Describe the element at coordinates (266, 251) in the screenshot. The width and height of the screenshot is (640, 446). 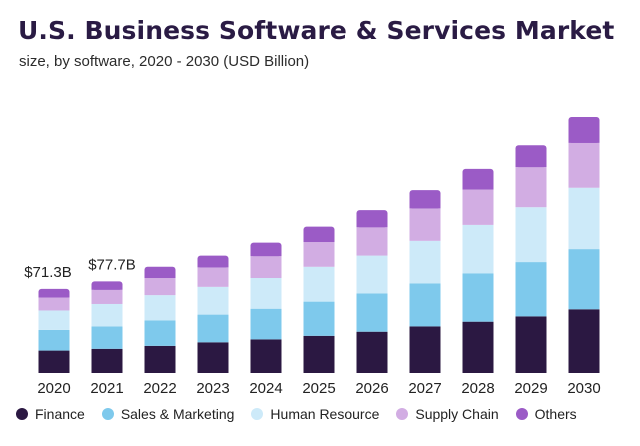
I see `bar-segment-fill-2024` at that location.